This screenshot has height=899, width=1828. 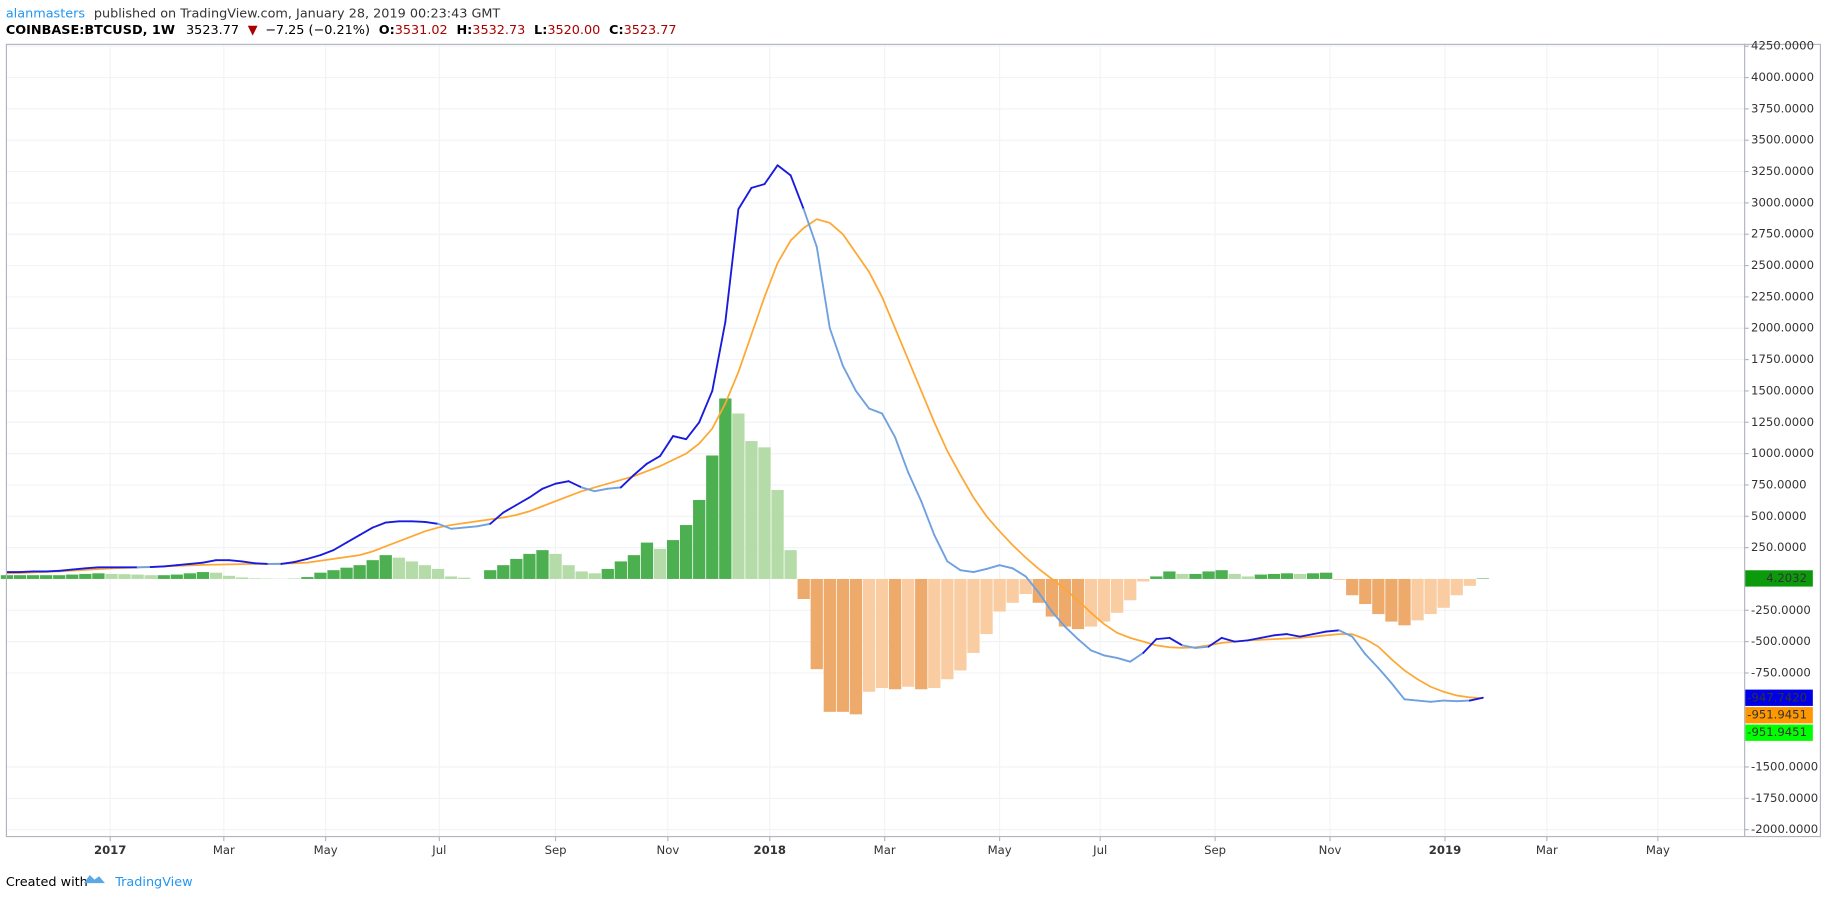 What do you see at coordinates (387, 29) in the screenshot?
I see `open-label: O:` at bounding box center [387, 29].